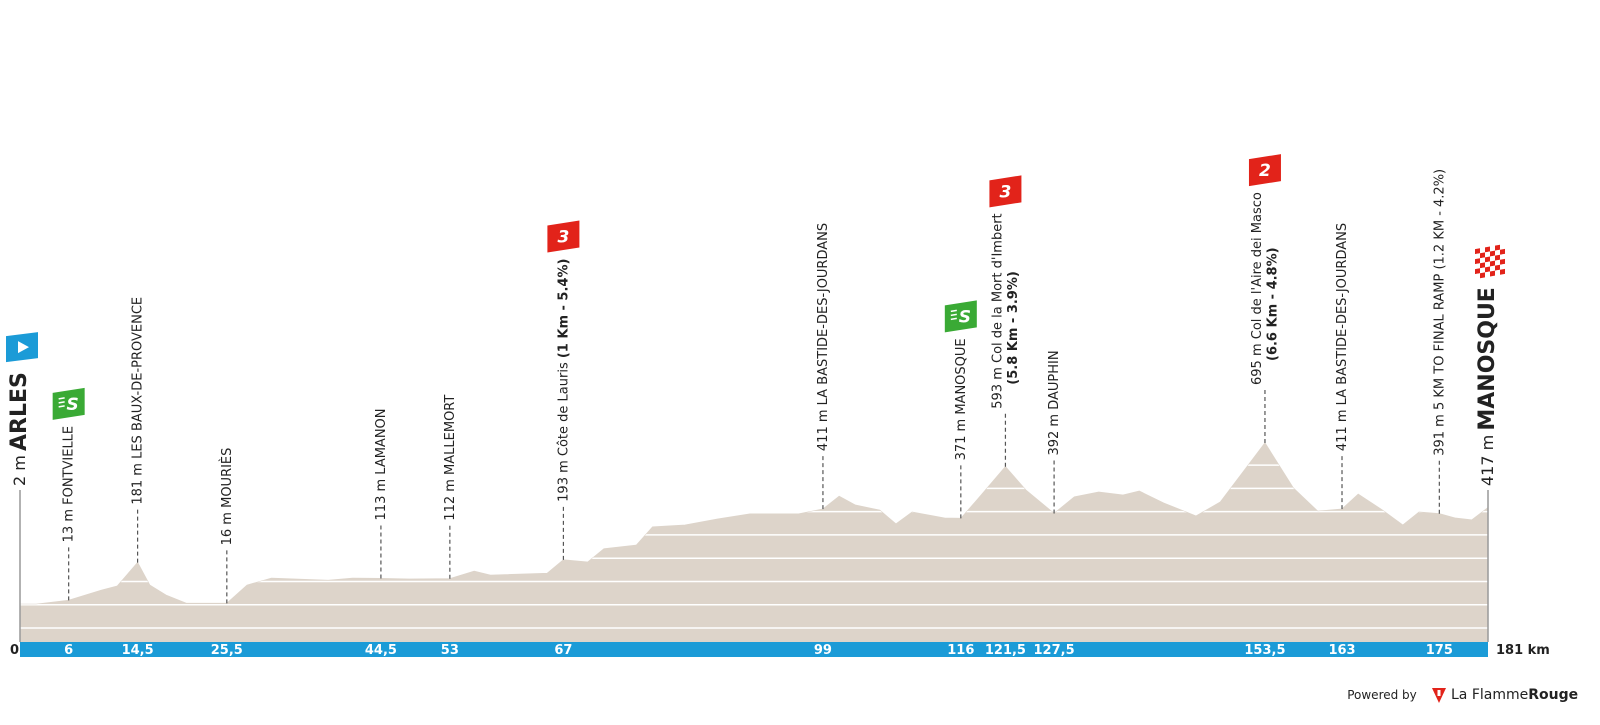  Describe the element at coordinates (1005, 650) in the screenshot. I see `km-label: 121,5` at that location.